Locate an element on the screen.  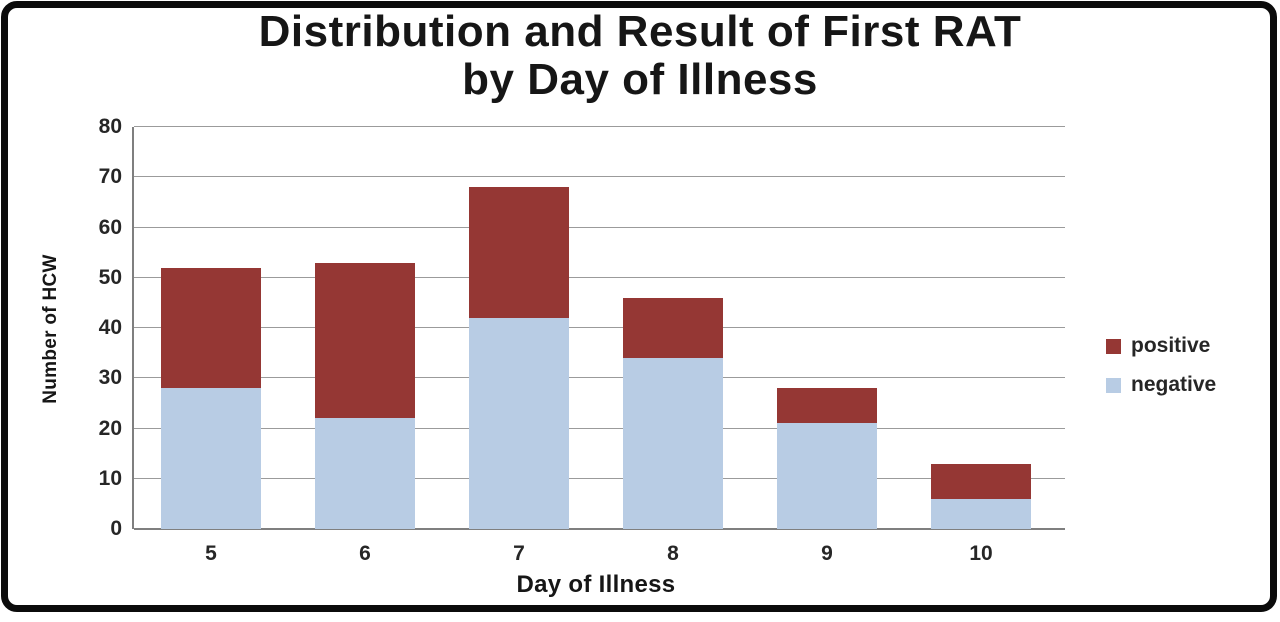
legend-item-positive: positive is located at coordinates (1161, 346).